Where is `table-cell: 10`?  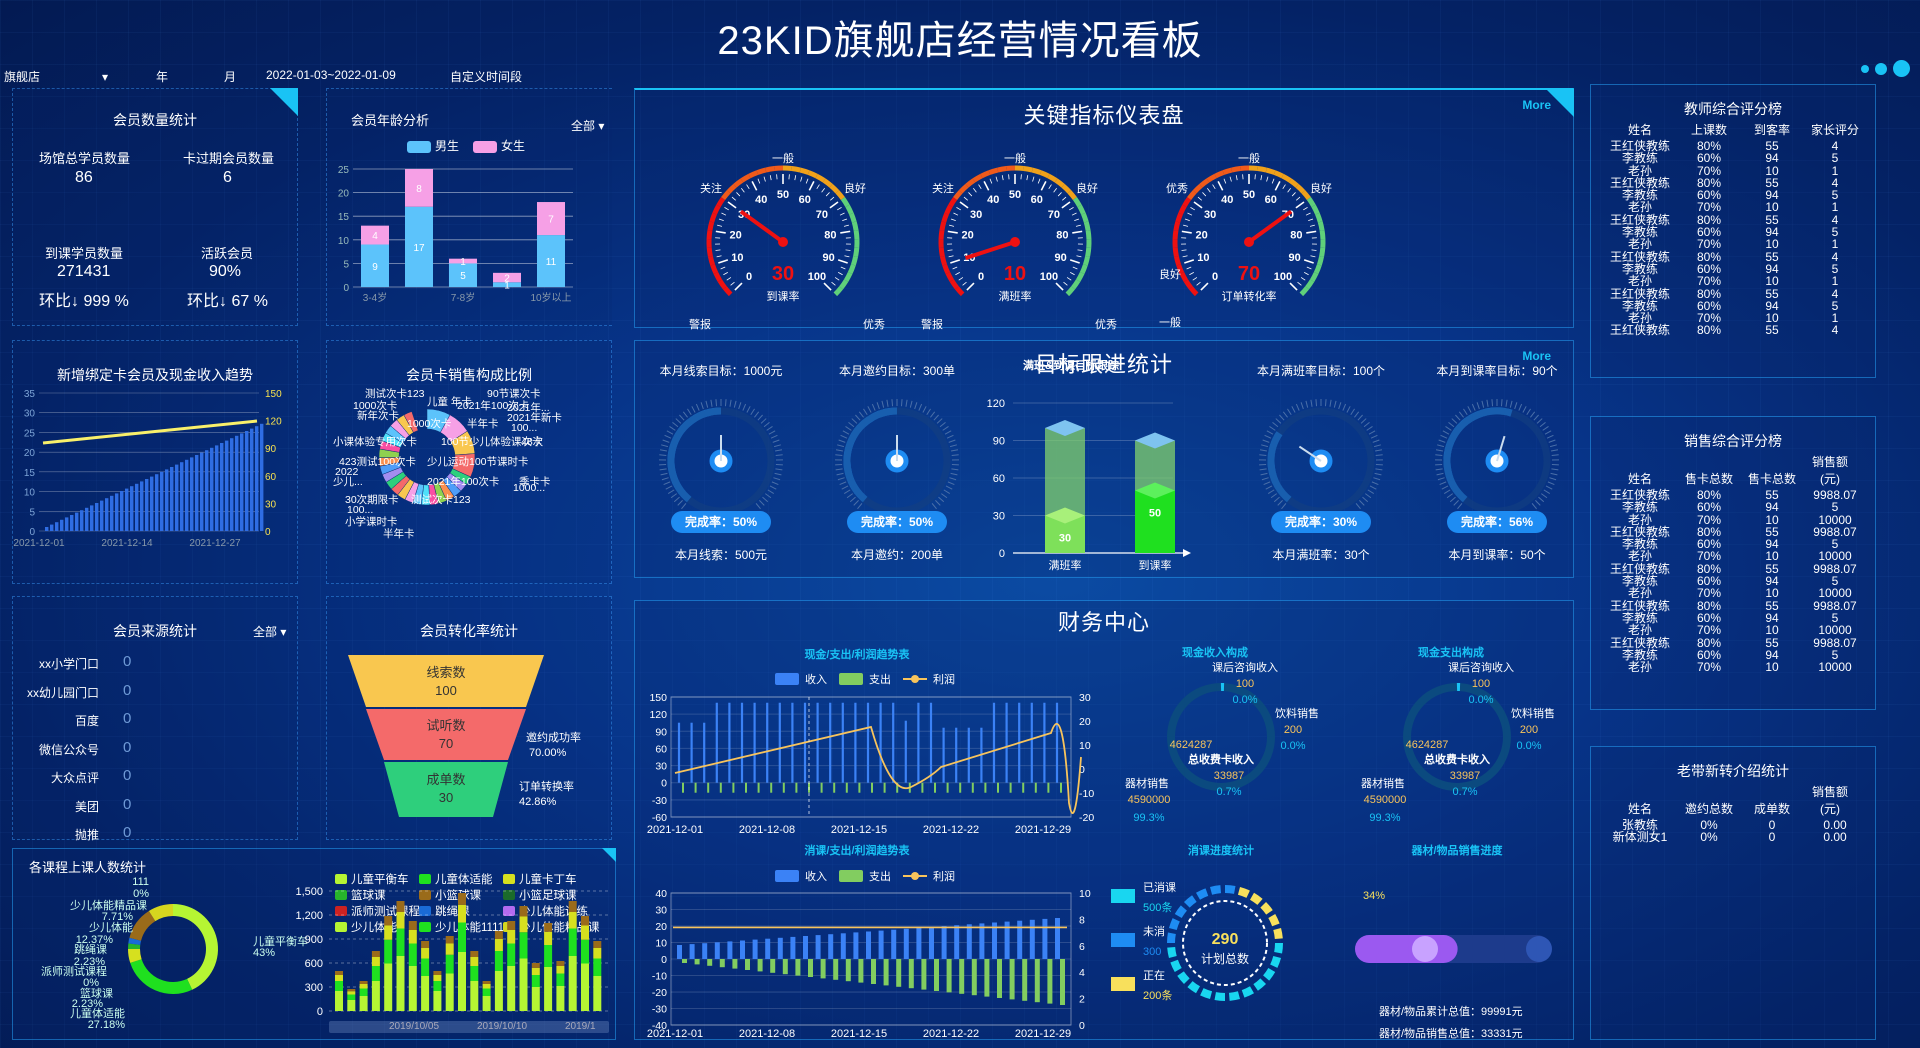 table-cell: 10 is located at coordinates (1772, 667).